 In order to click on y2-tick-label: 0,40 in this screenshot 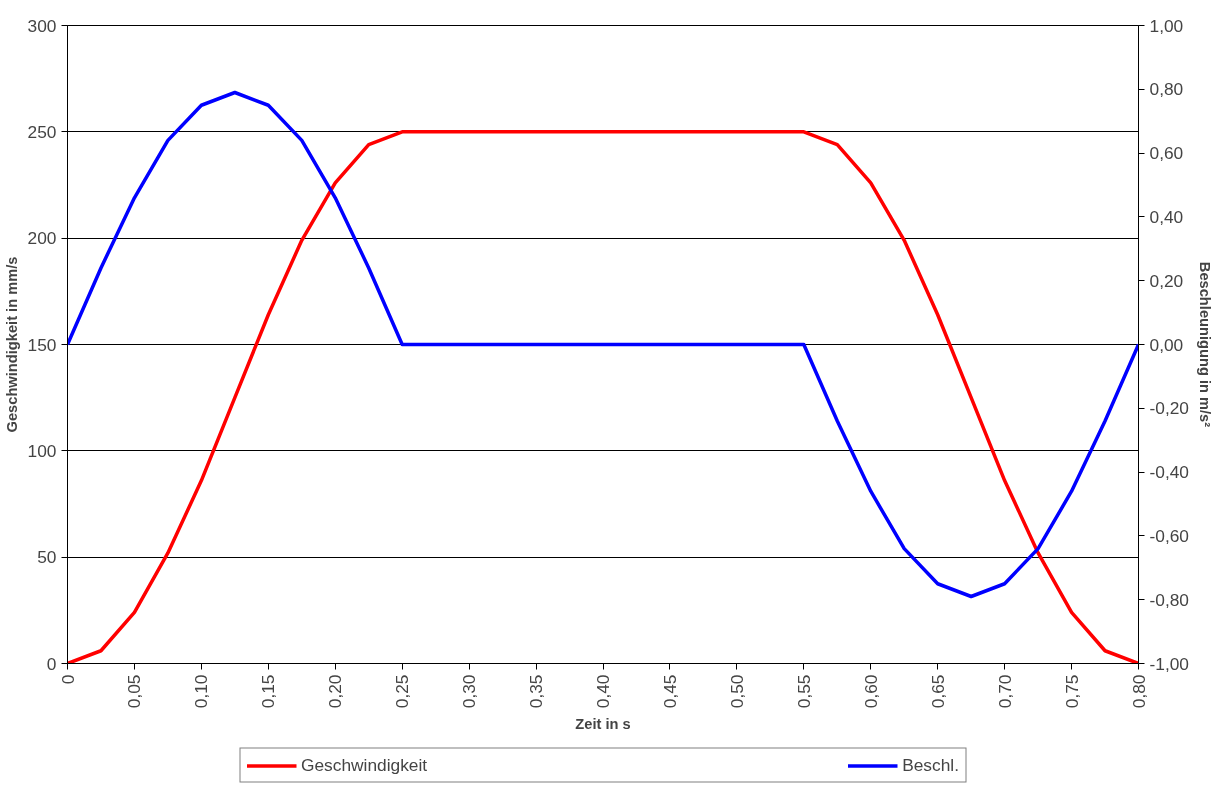, I will do `click(1166, 216)`.